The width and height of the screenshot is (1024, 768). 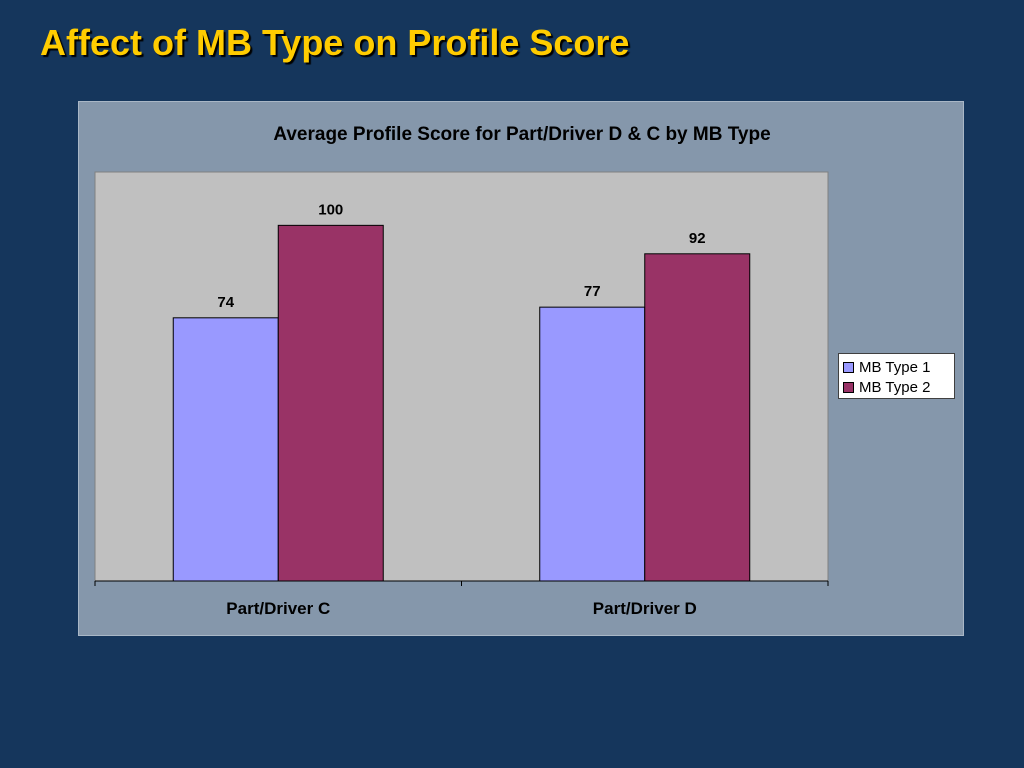 I want to click on labels-layer: 74 100 77 92, so click(x=461, y=255).